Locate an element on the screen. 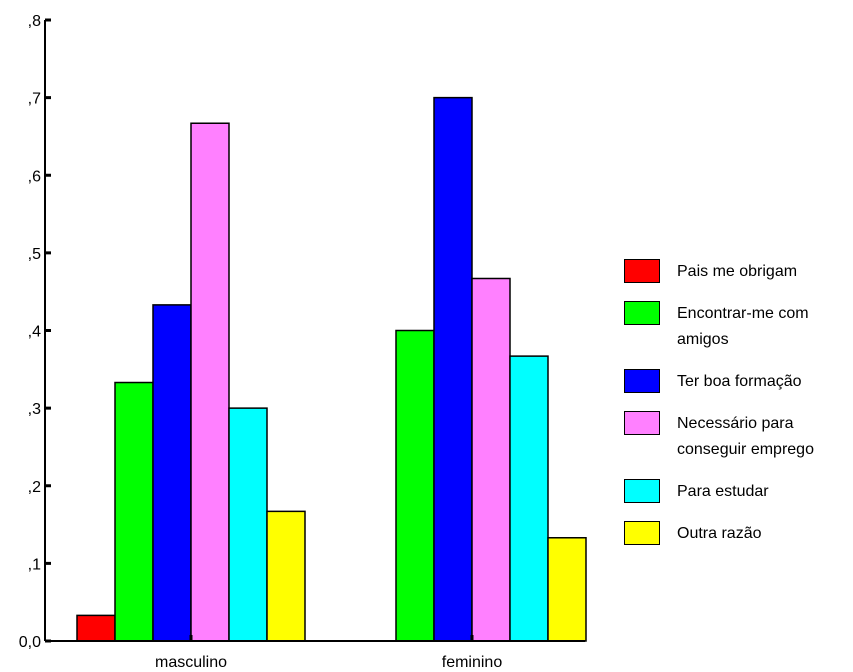  y-ticks-group: 0,0 ,1 ,2 ,3 ,4 ,5 ,6 ,7 ,8 is located at coordinates (35, 332).